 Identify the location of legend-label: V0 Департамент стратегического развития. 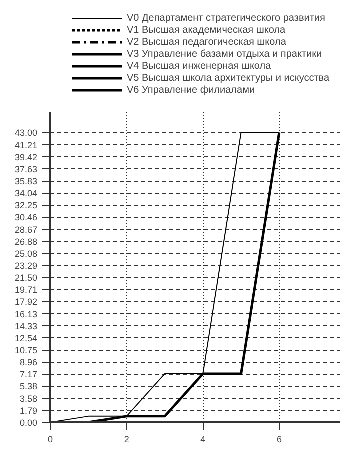
(226, 18).